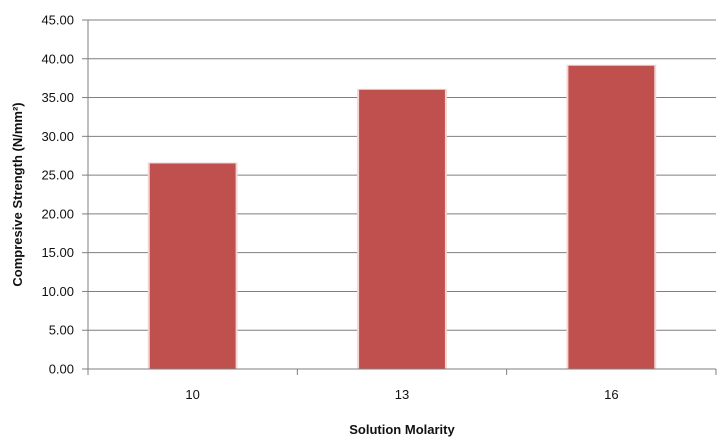 This screenshot has width=726, height=439. What do you see at coordinates (57, 252) in the screenshot?
I see `y-tick-label: 15.00` at bounding box center [57, 252].